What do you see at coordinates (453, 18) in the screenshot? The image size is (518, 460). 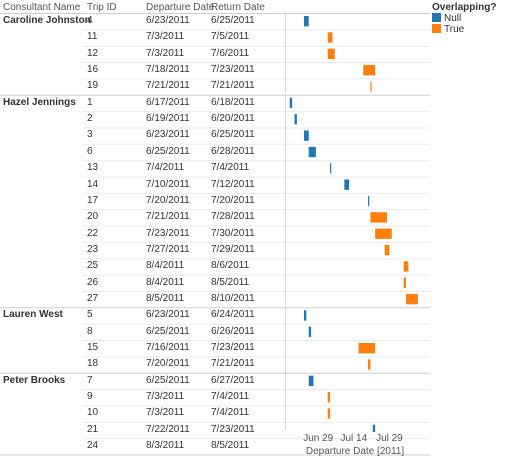 I see `legend-label: Null` at bounding box center [453, 18].